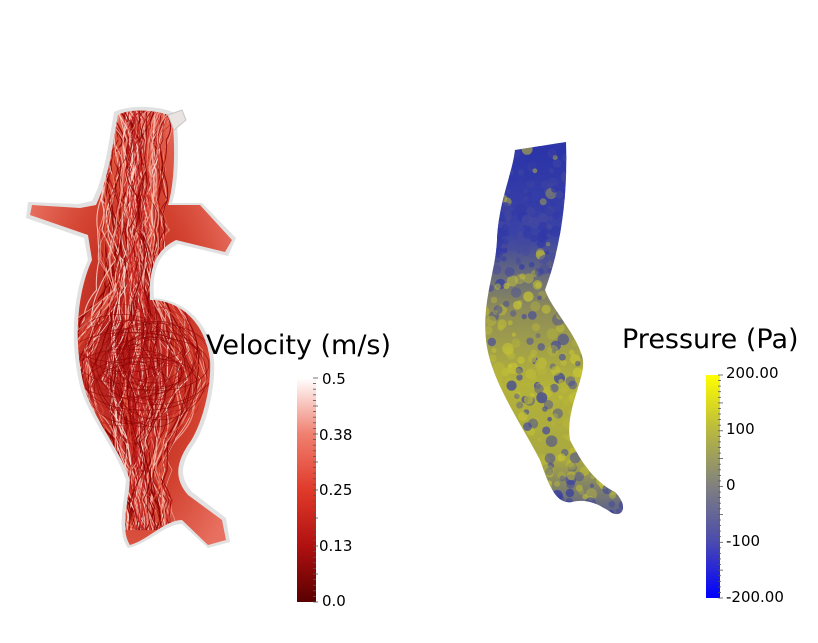  Describe the element at coordinates (307, 490) in the screenshot. I see `velocity-colorbar` at that location.